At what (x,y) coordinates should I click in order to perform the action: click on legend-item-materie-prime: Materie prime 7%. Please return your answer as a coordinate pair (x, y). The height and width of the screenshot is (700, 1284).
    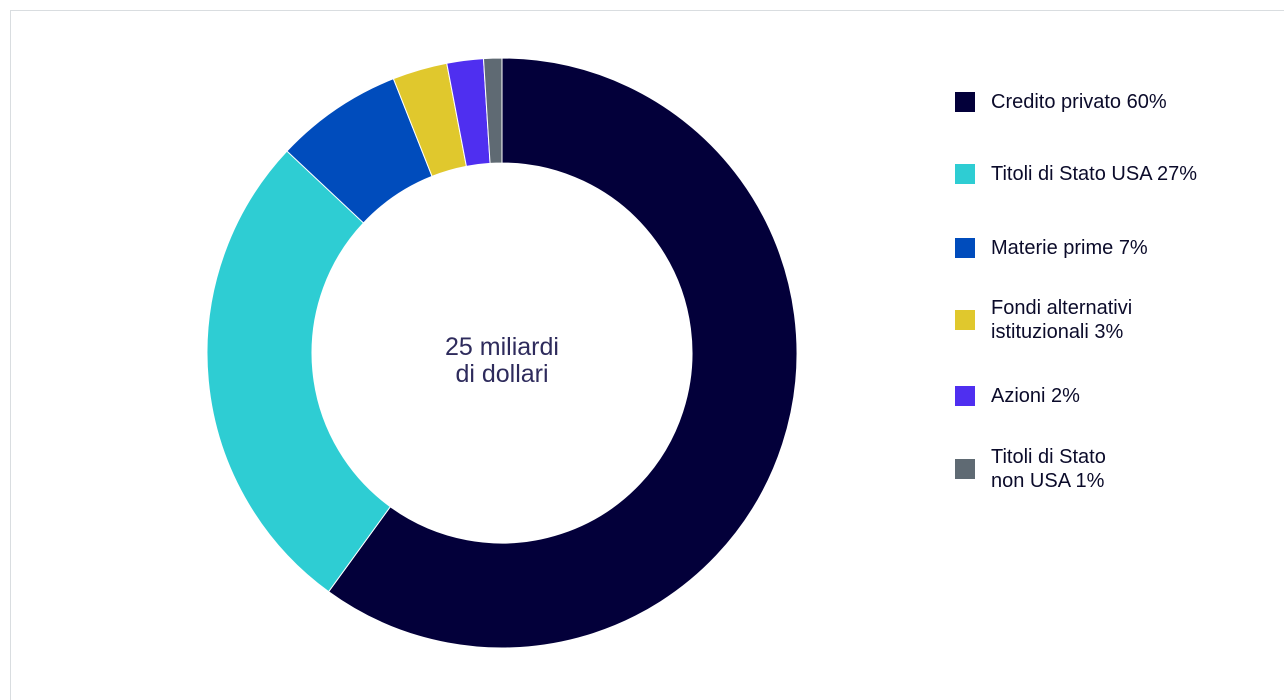
    Looking at the image, I should click on (1051, 248).